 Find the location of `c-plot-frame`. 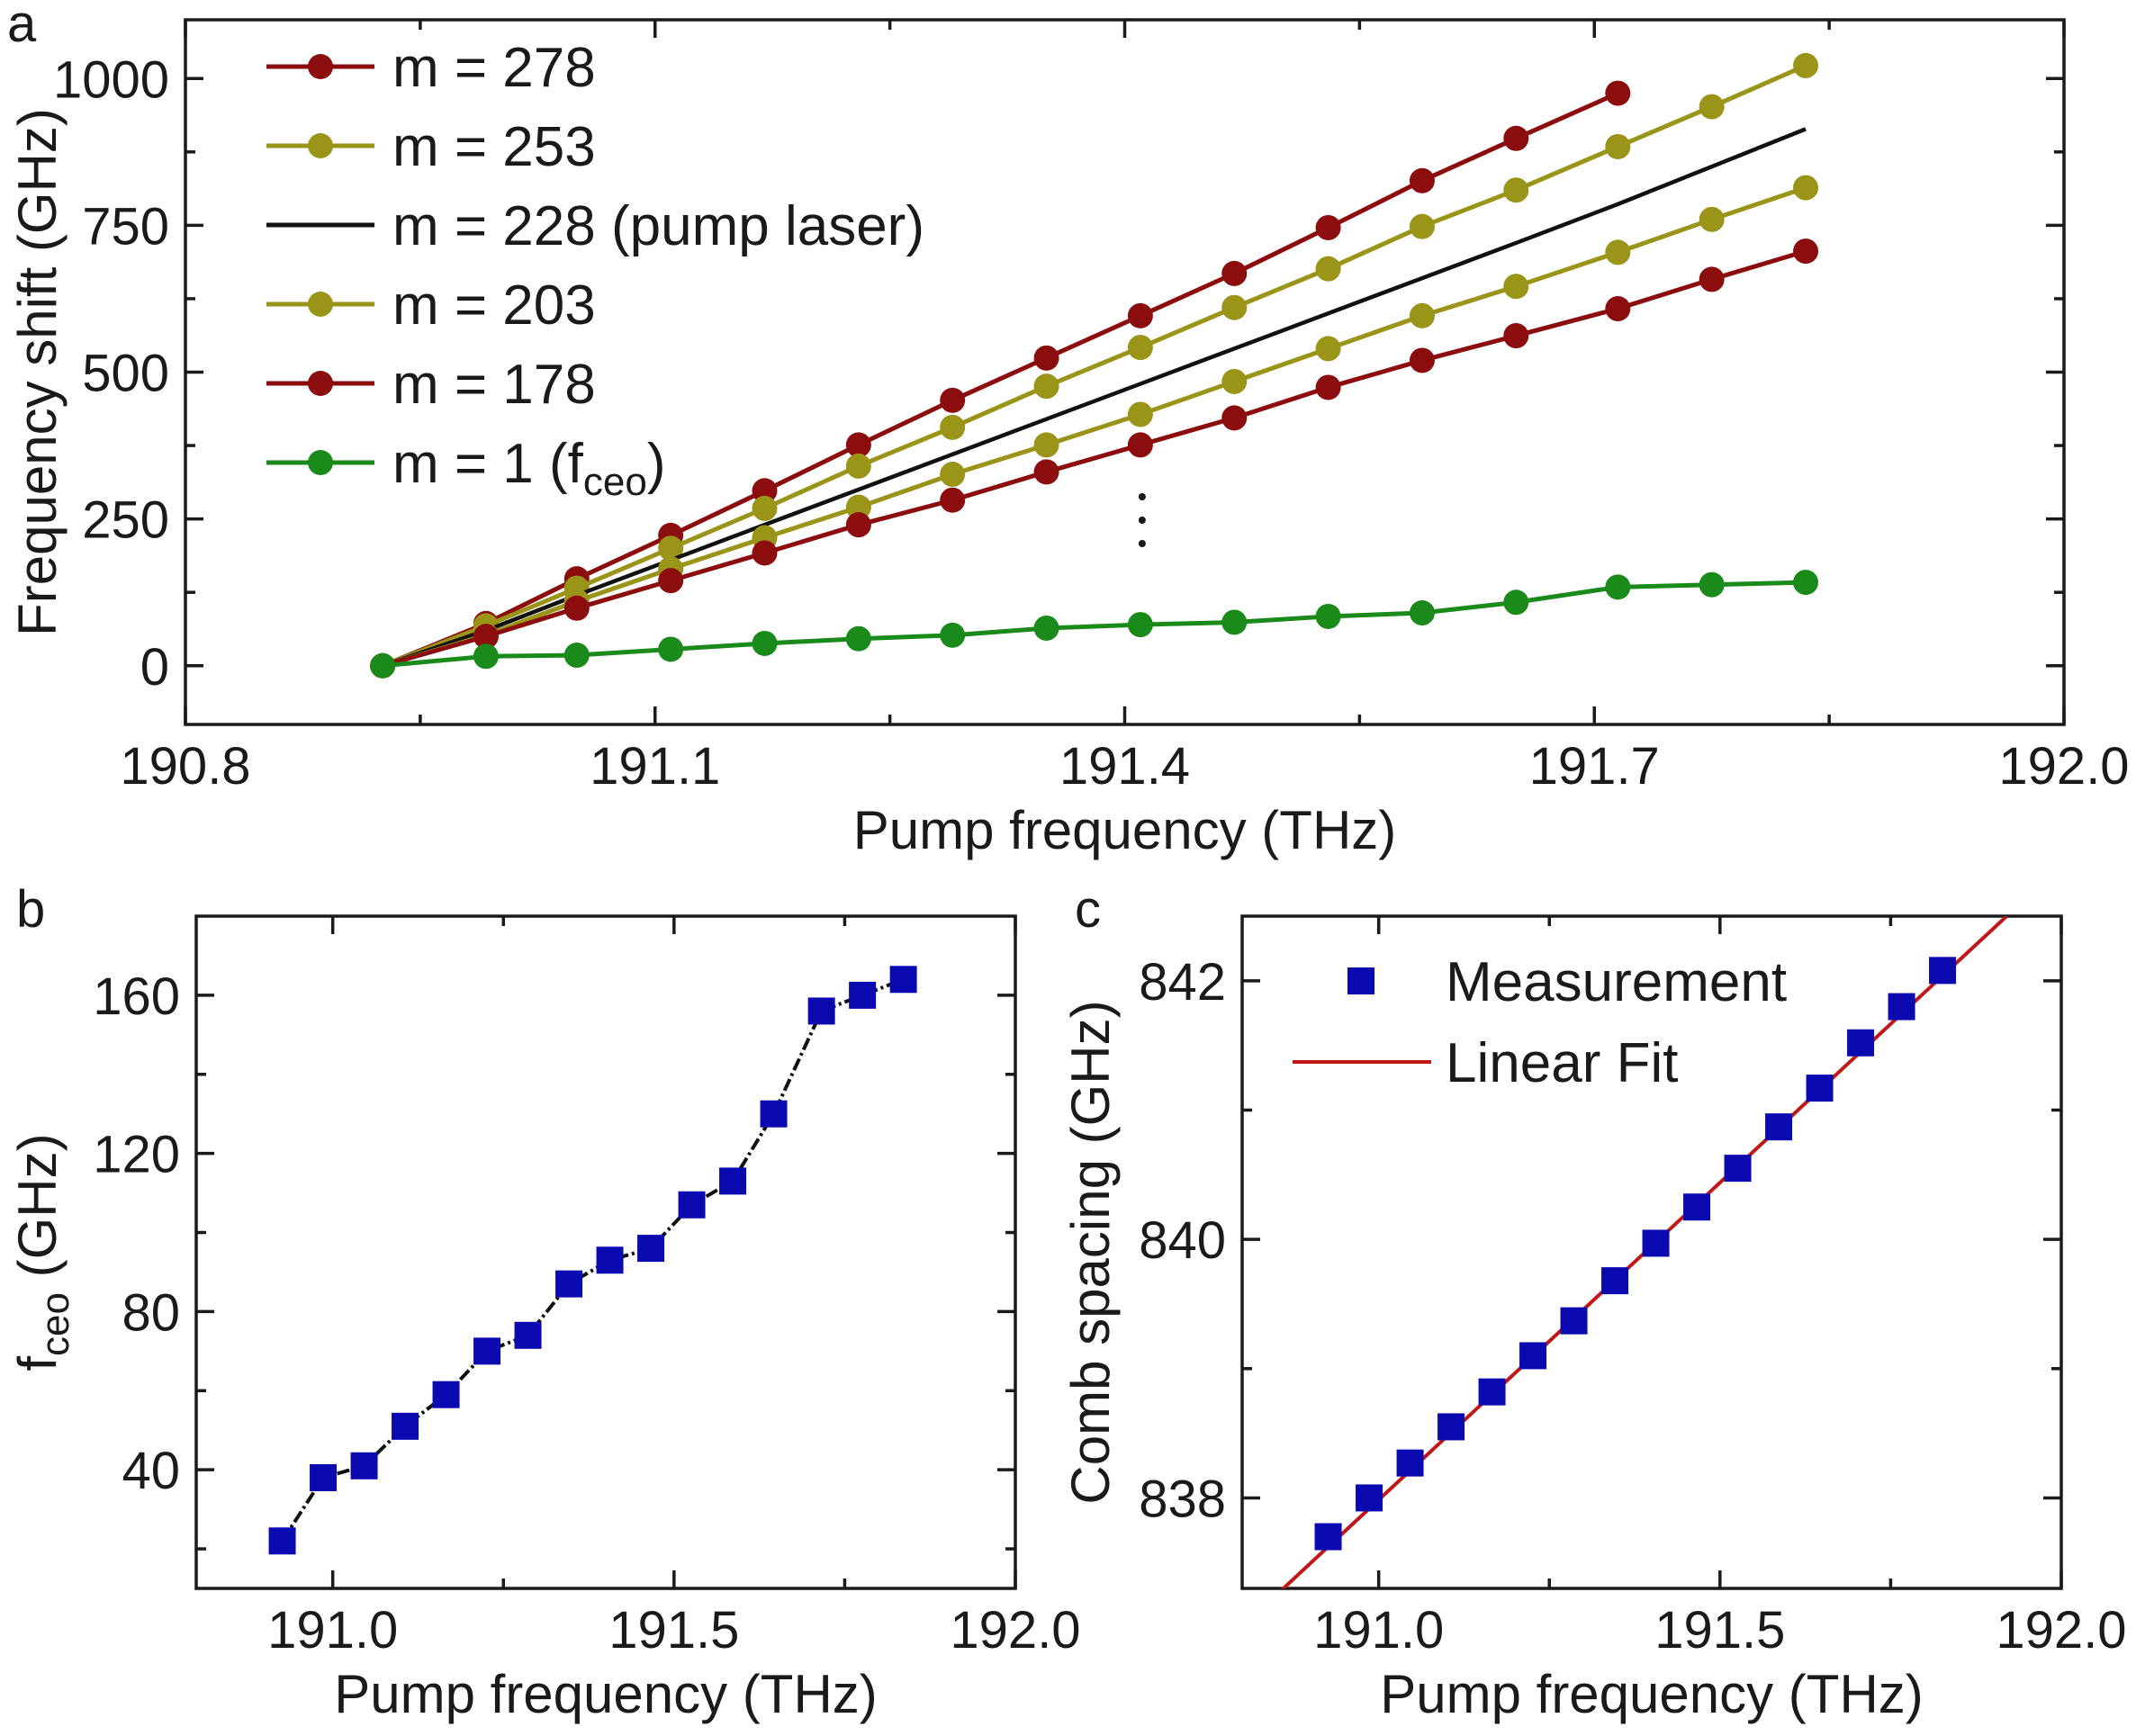

c-plot-frame is located at coordinates (1651, 1252).